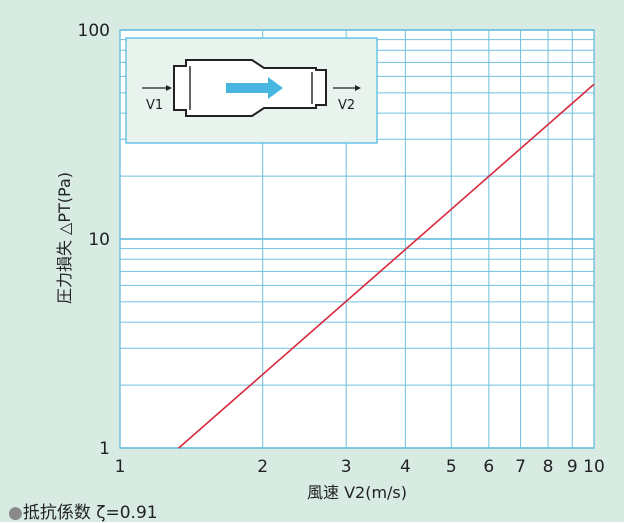 This screenshot has width=624, height=523. I want to click on resistance-coefficient-note: ●抵抗係数 ζ=0.91, so click(83, 510).